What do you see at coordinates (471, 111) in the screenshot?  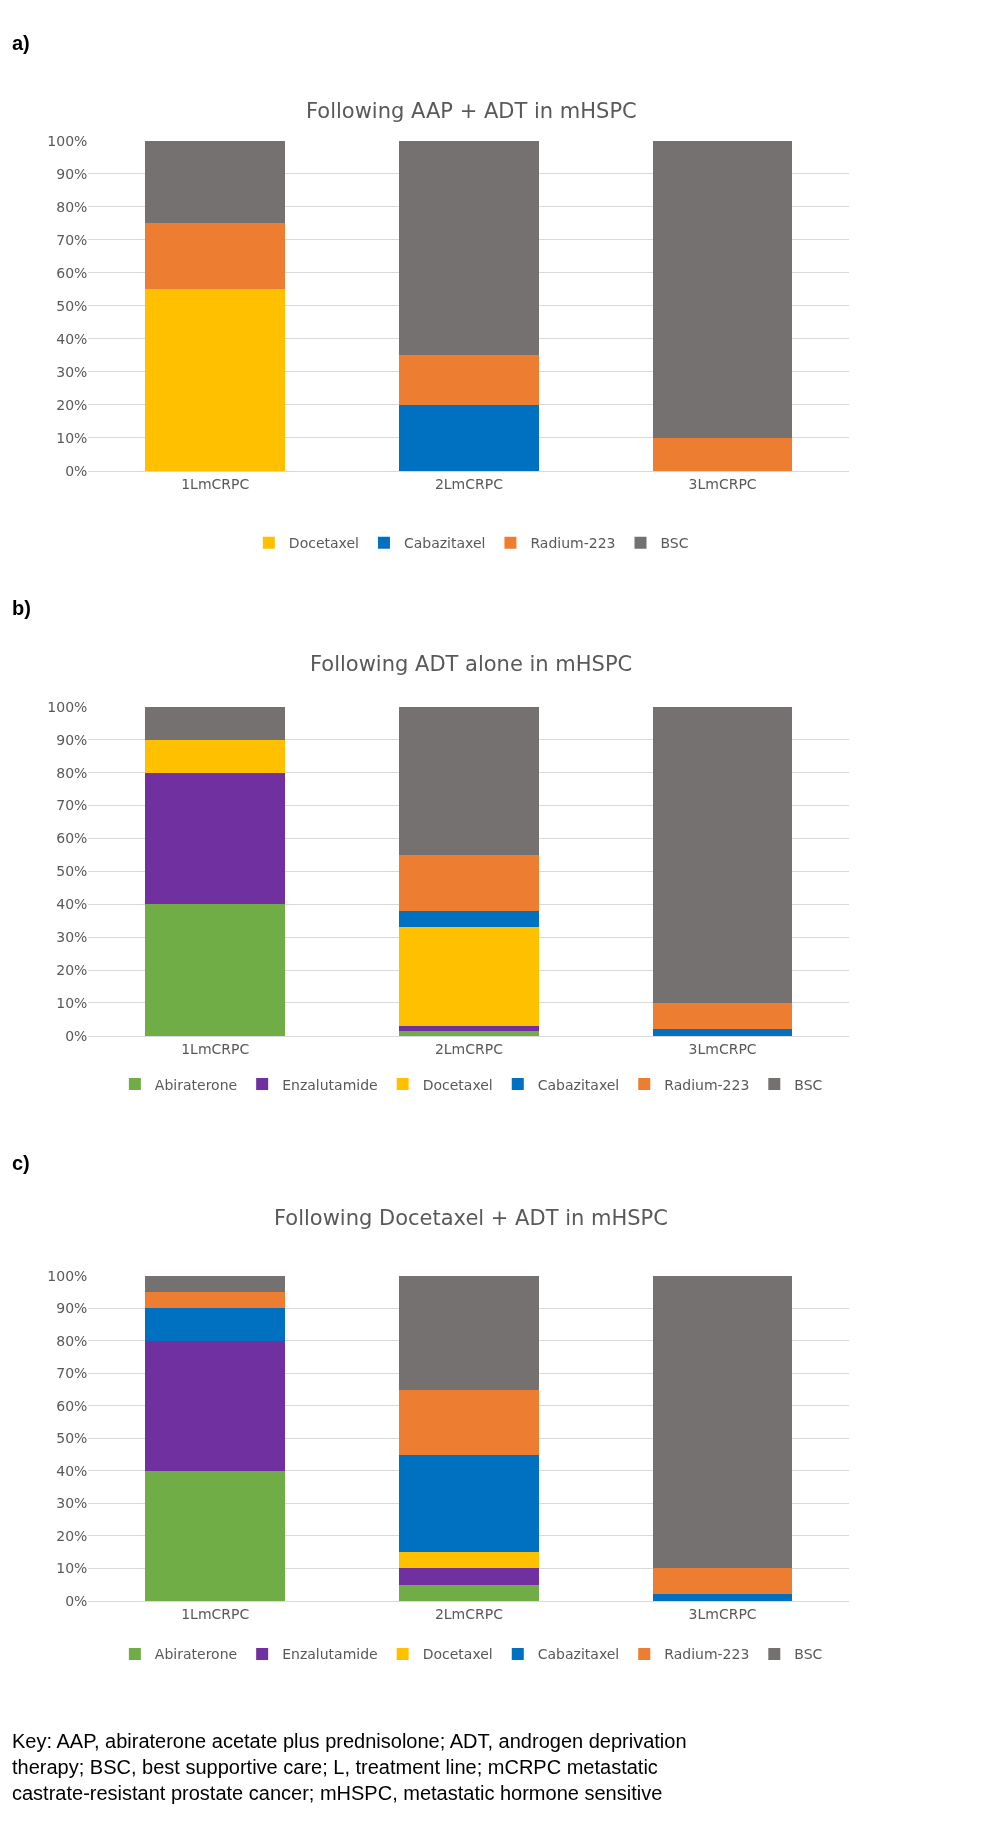 I see `chart-title: Following AAP + ADT in mHSPC` at bounding box center [471, 111].